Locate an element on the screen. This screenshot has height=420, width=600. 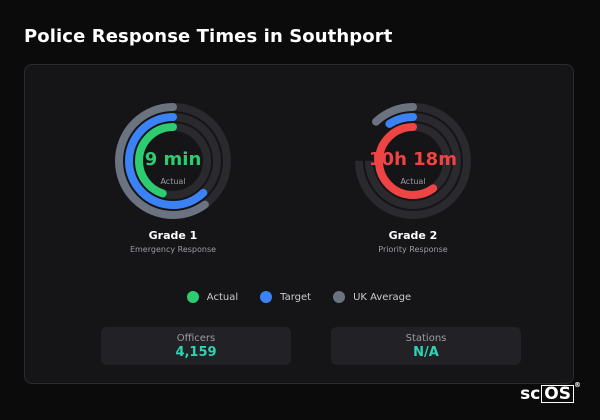
legend-item-uk-average: UK Average is located at coordinates (372, 297).